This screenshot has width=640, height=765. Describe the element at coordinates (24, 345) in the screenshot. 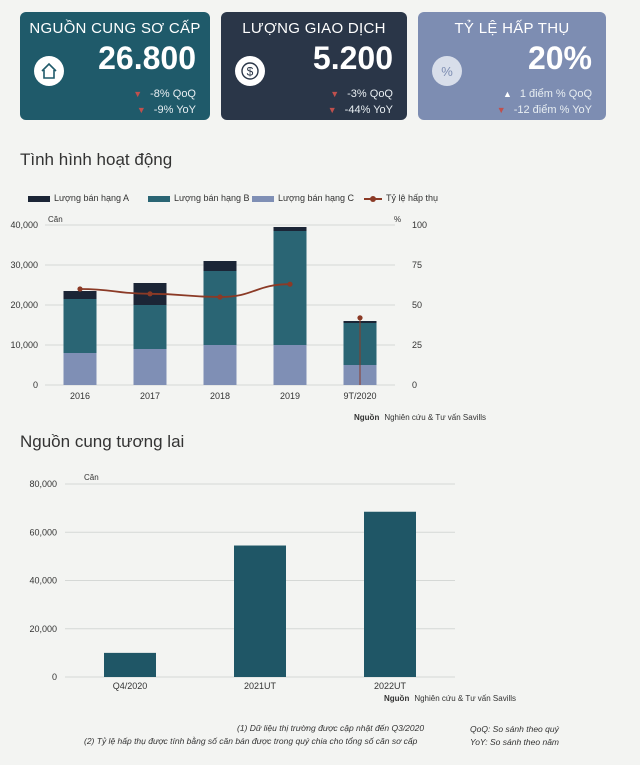

I see `y-tick-label: 10,000` at that location.